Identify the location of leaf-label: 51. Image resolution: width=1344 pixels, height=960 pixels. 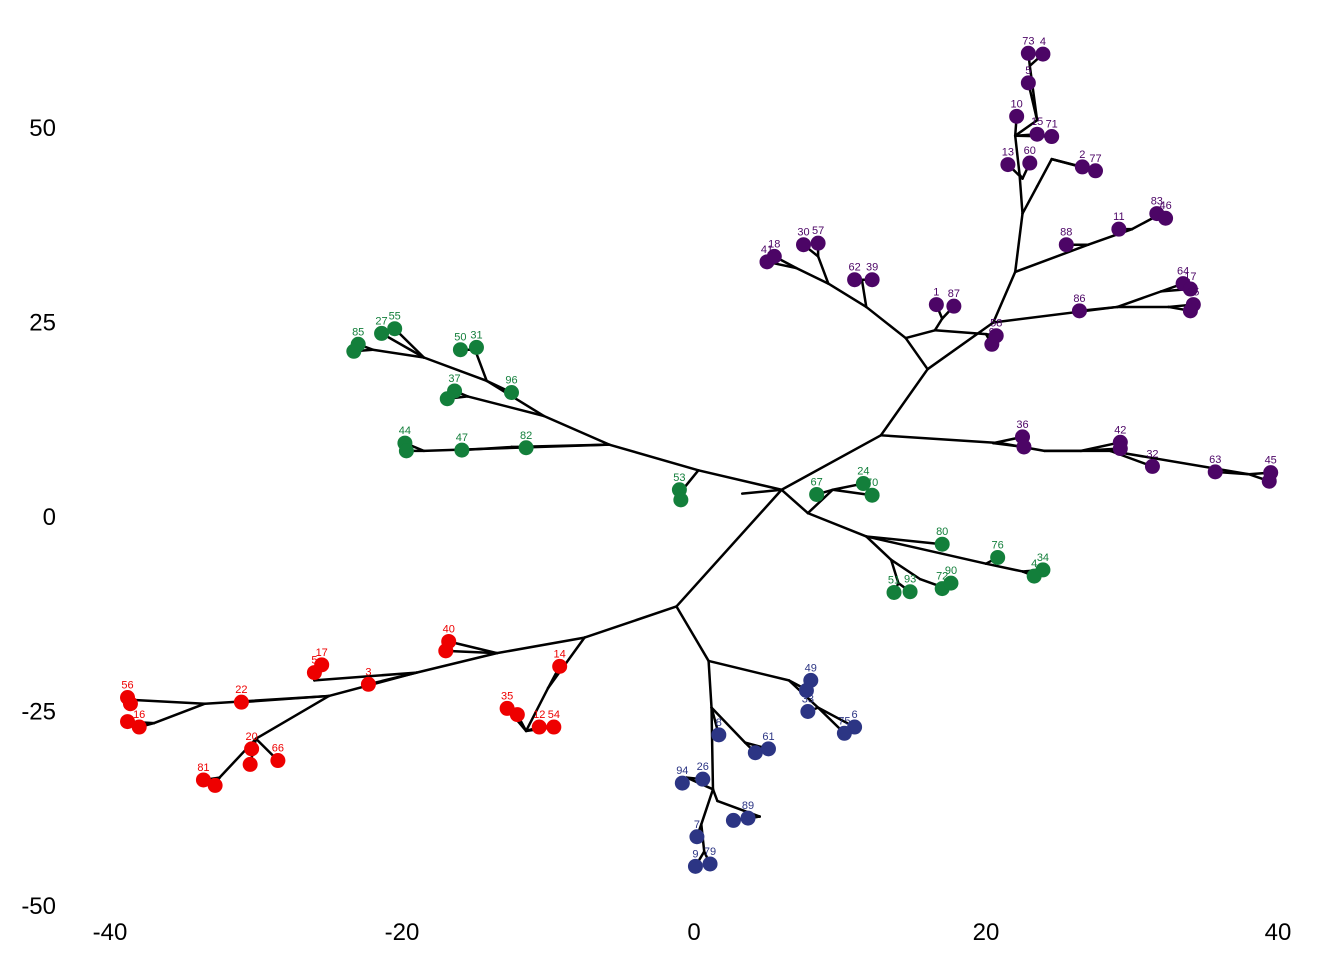
(894, 580).